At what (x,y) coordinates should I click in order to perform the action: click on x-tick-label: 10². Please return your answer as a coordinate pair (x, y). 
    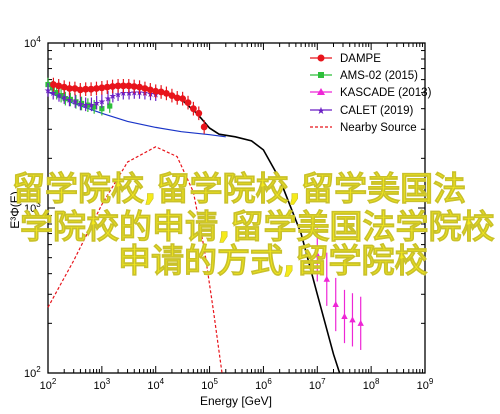
    Looking at the image, I should click on (48, 384).